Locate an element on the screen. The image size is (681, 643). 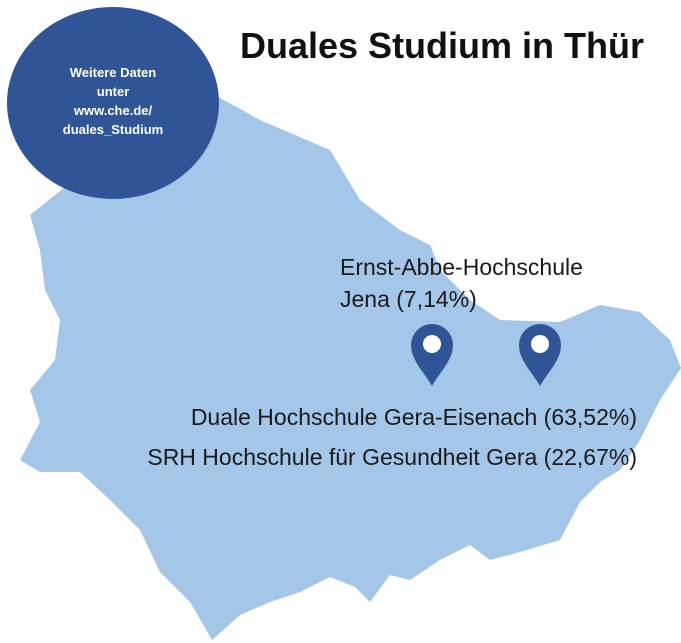
badge-line: duales_Studium is located at coordinates (113, 129).